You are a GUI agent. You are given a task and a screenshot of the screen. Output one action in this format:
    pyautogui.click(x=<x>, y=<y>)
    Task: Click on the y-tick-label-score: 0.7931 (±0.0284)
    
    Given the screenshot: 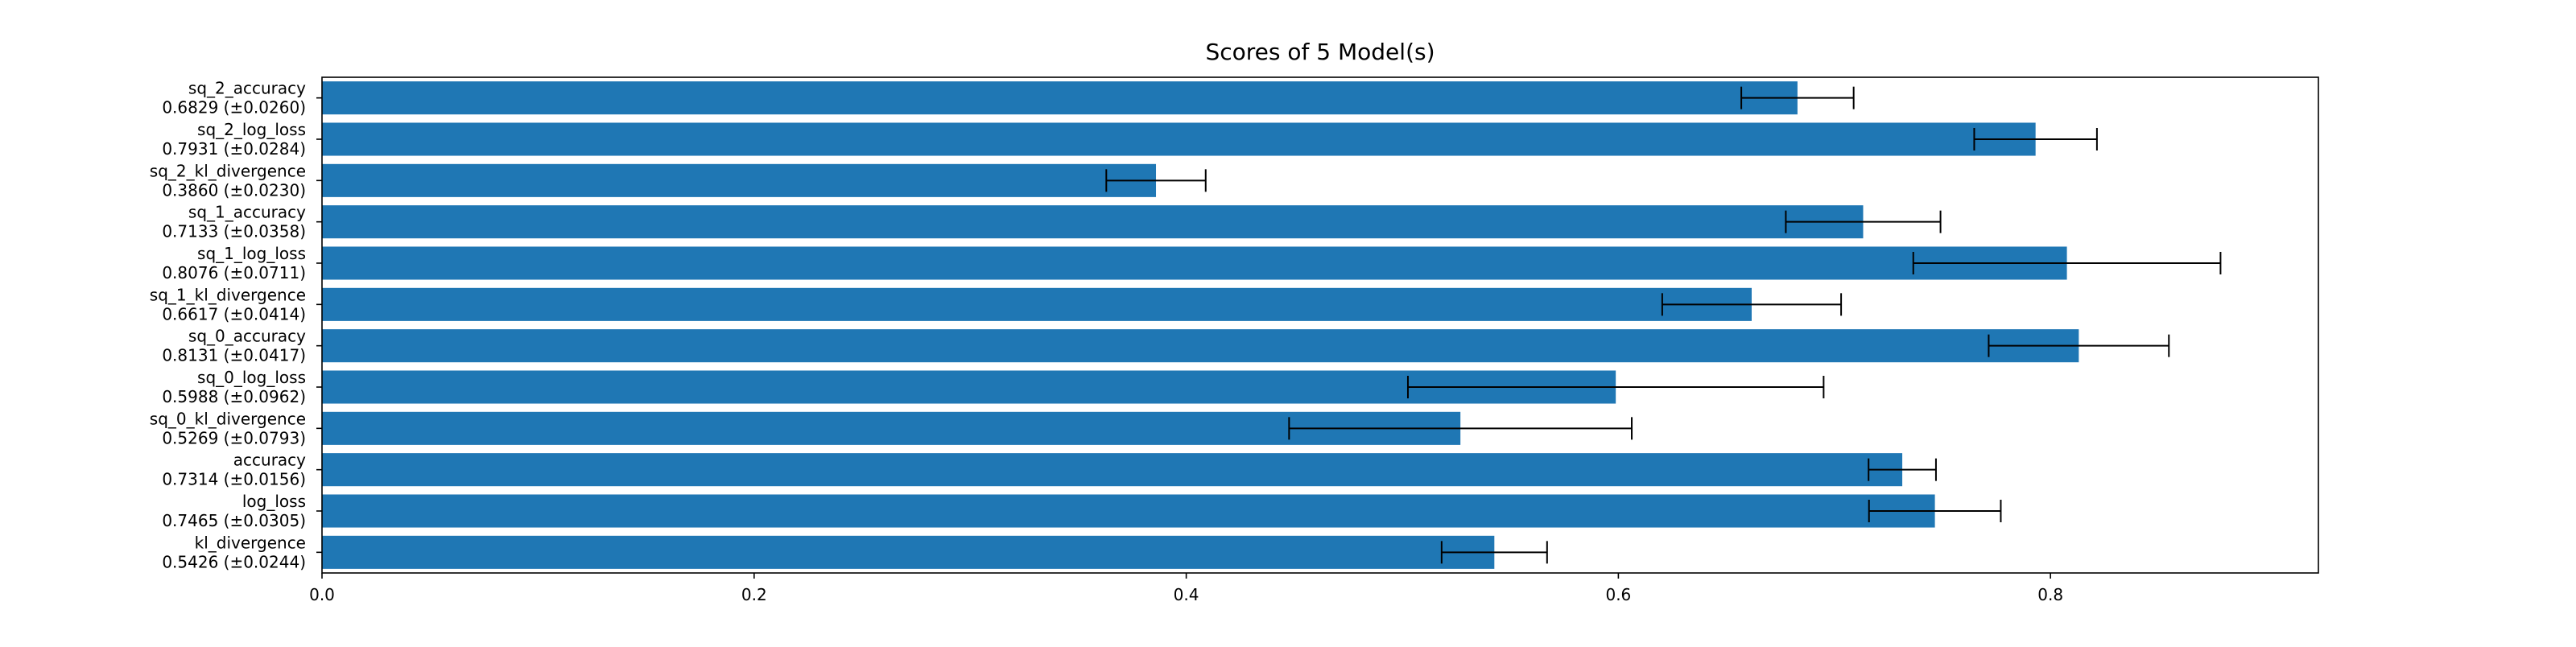 What is the action you would take?
    pyautogui.click(x=234, y=149)
    